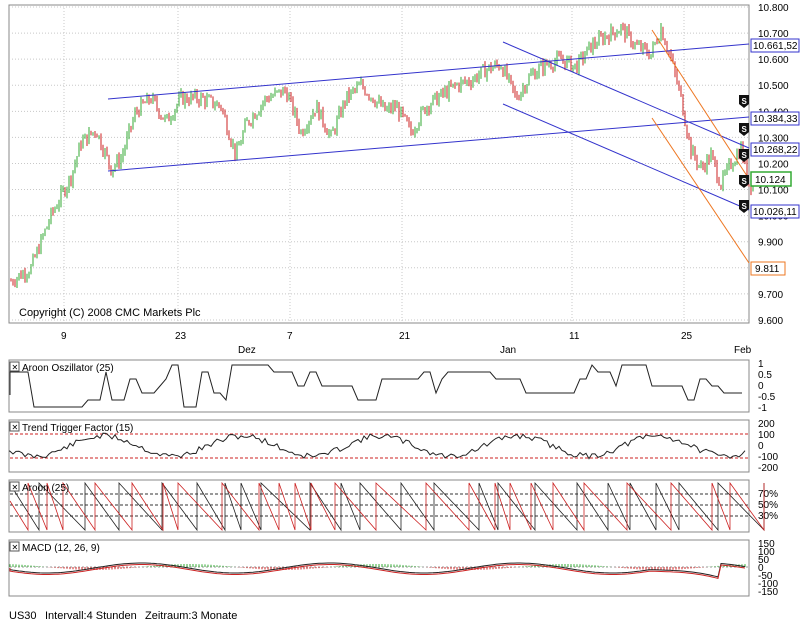  I want to click on x-tick-label: 25, so click(687, 336).